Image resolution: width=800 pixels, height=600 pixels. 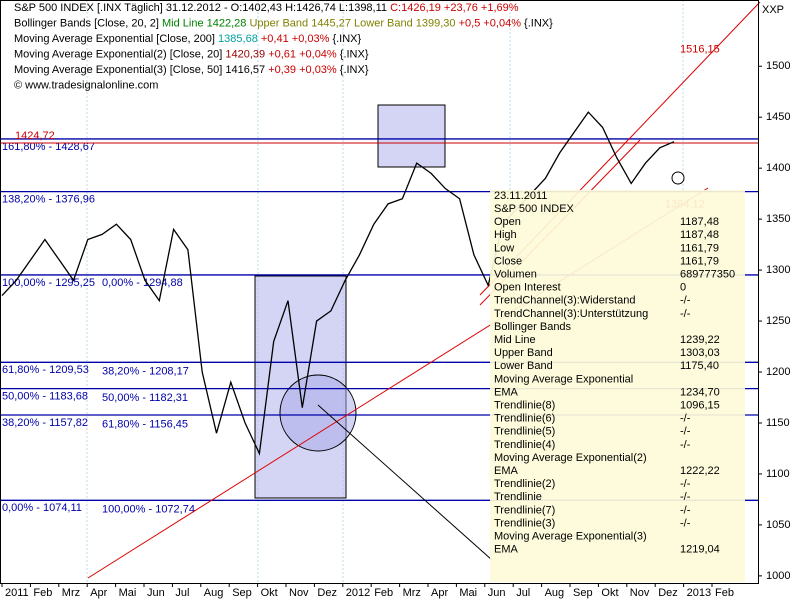 What do you see at coordinates (778, 117) in the screenshot?
I see `y-tick-label: 1450` at bounding box center [778, 117].